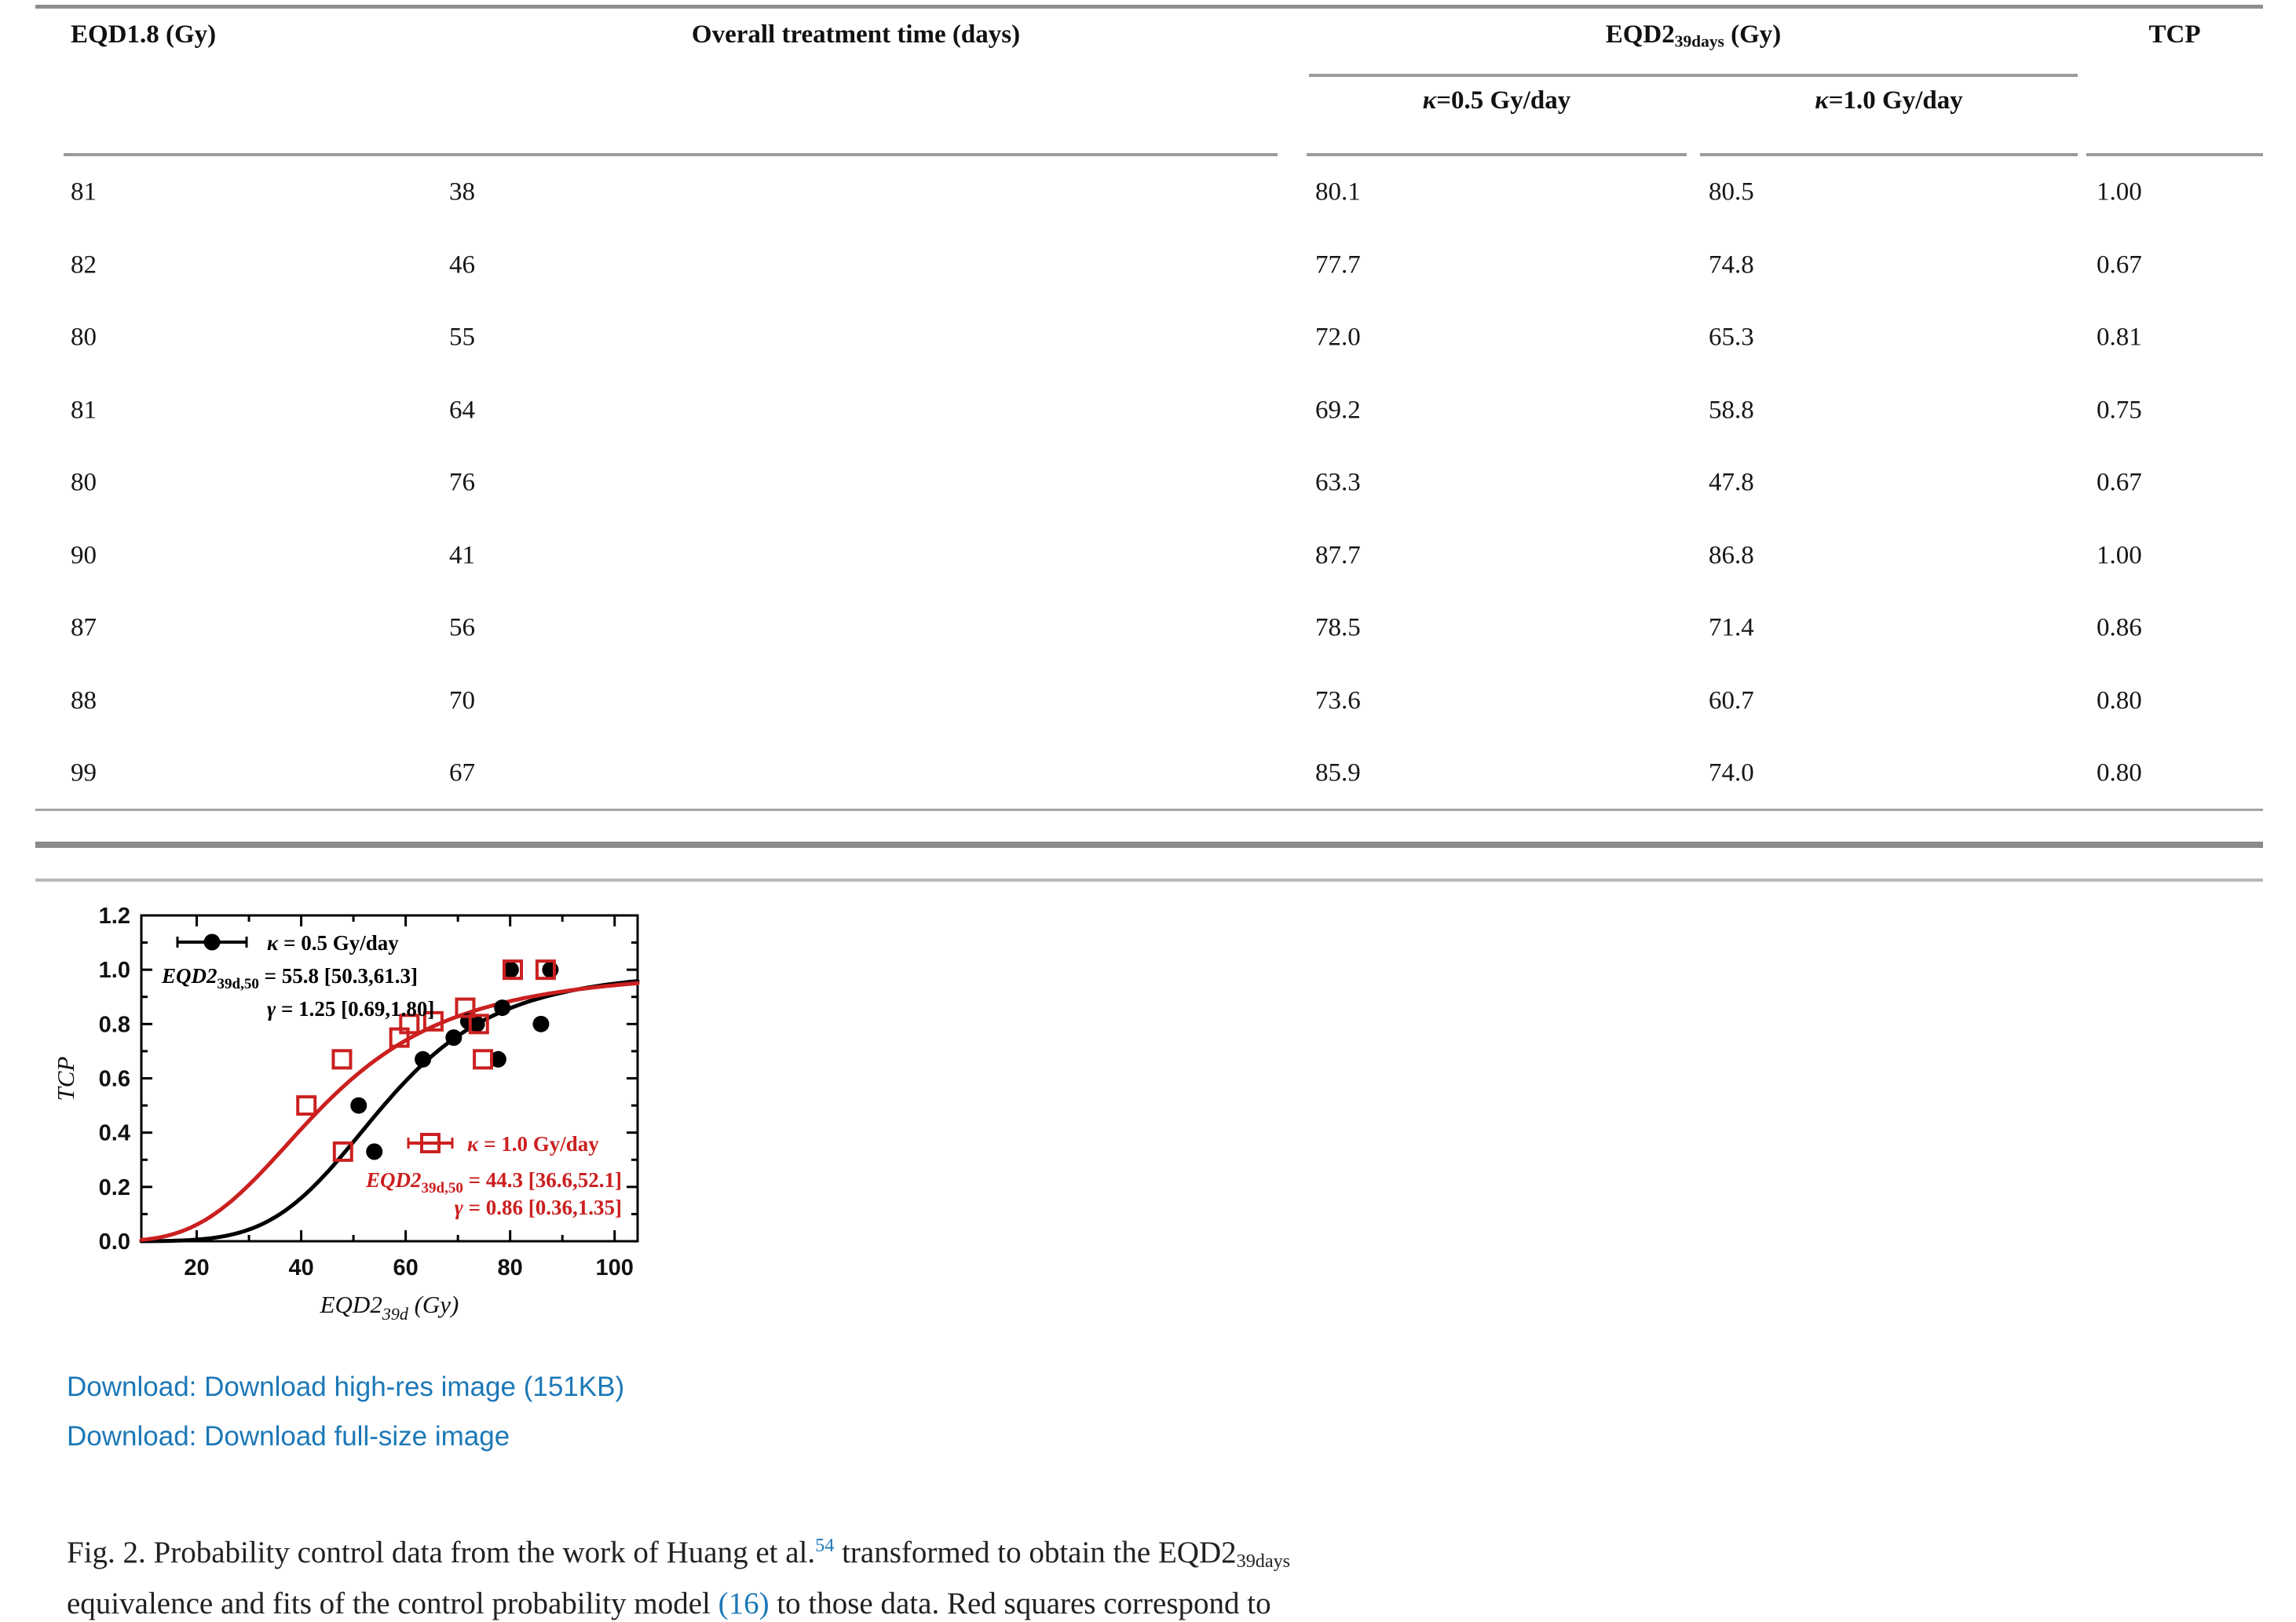 The width and height of the screenshot is (2296, 1622). I want to click on y-tick-label: 1.2, so click(114, 916).